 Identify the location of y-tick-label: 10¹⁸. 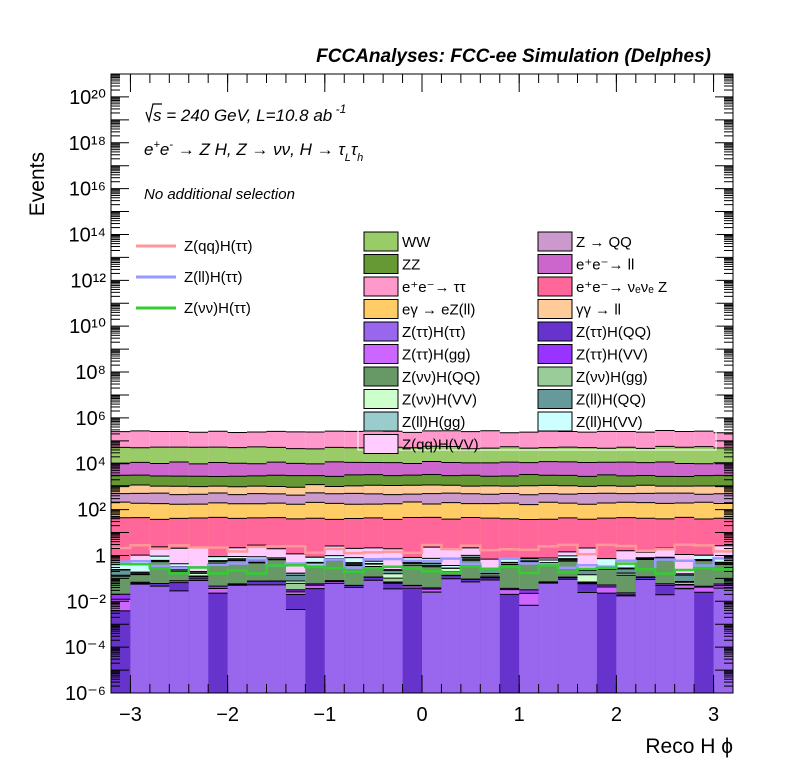
(87, 144).